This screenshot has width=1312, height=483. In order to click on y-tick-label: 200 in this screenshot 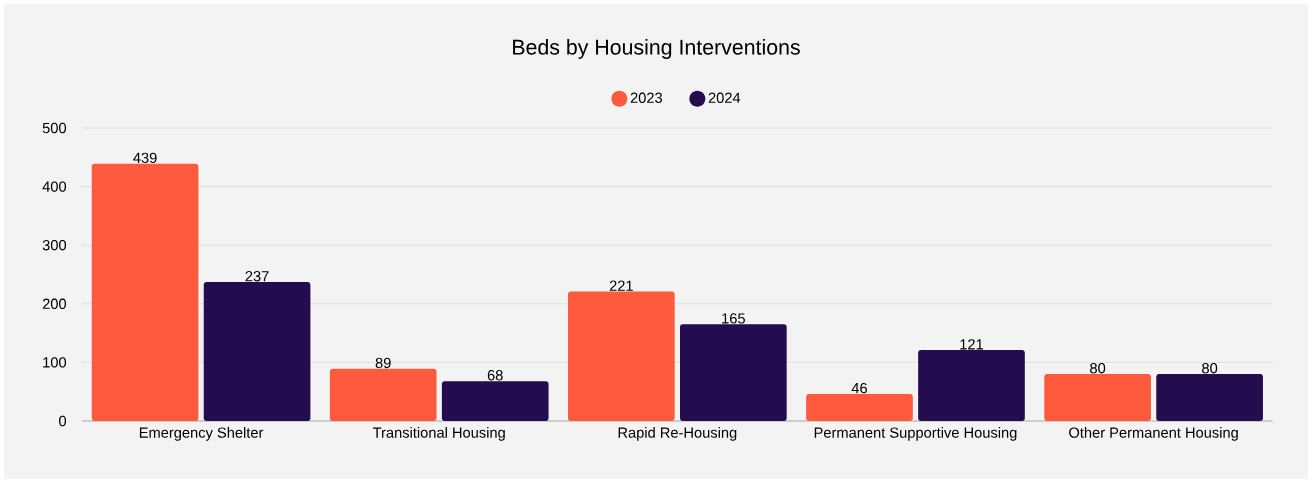, I will do `click(54, 303)`.